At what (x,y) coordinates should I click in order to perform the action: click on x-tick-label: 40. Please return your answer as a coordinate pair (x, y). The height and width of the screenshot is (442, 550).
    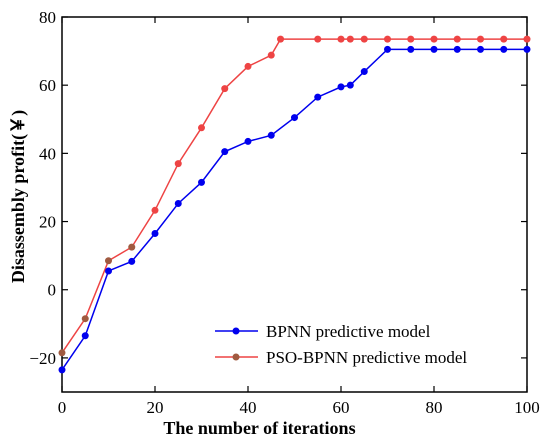
    Looking at the image, I should click on (248, 407).